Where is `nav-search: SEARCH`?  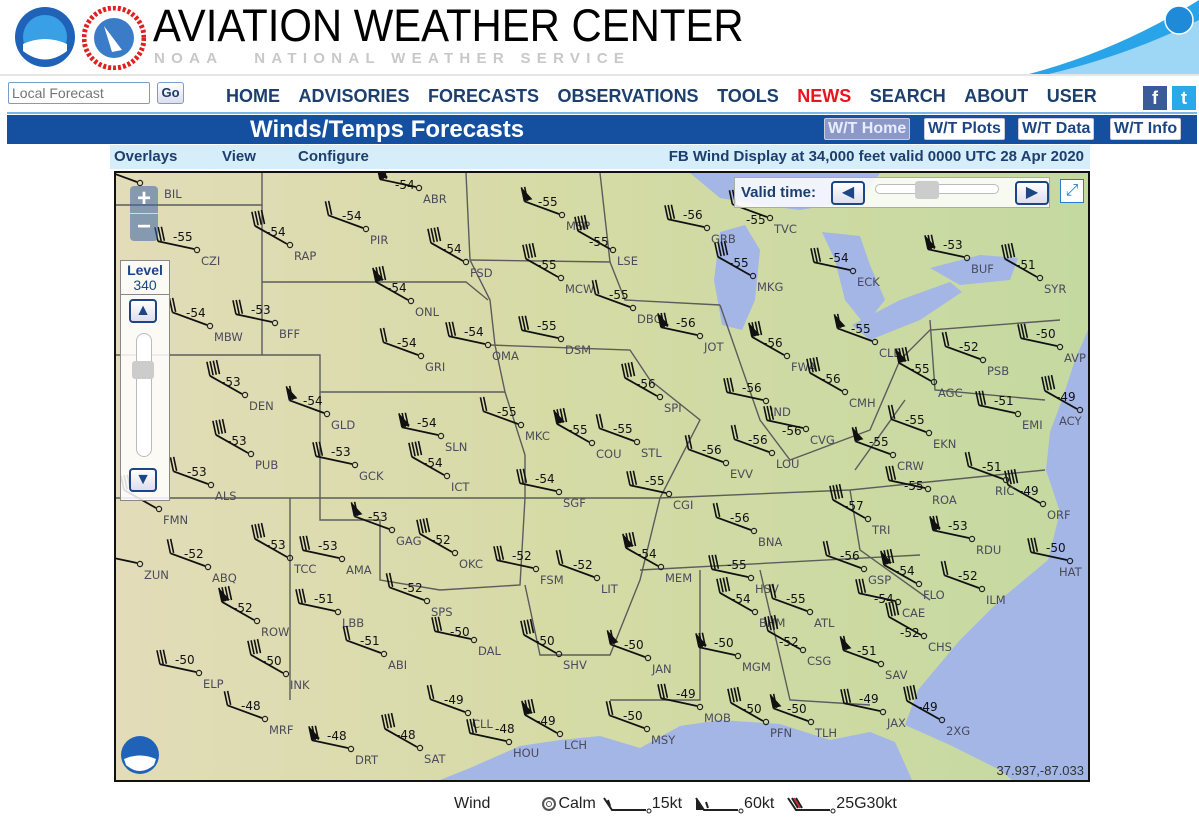 nav-search: SEARCH is located at coordinates (907, 96).